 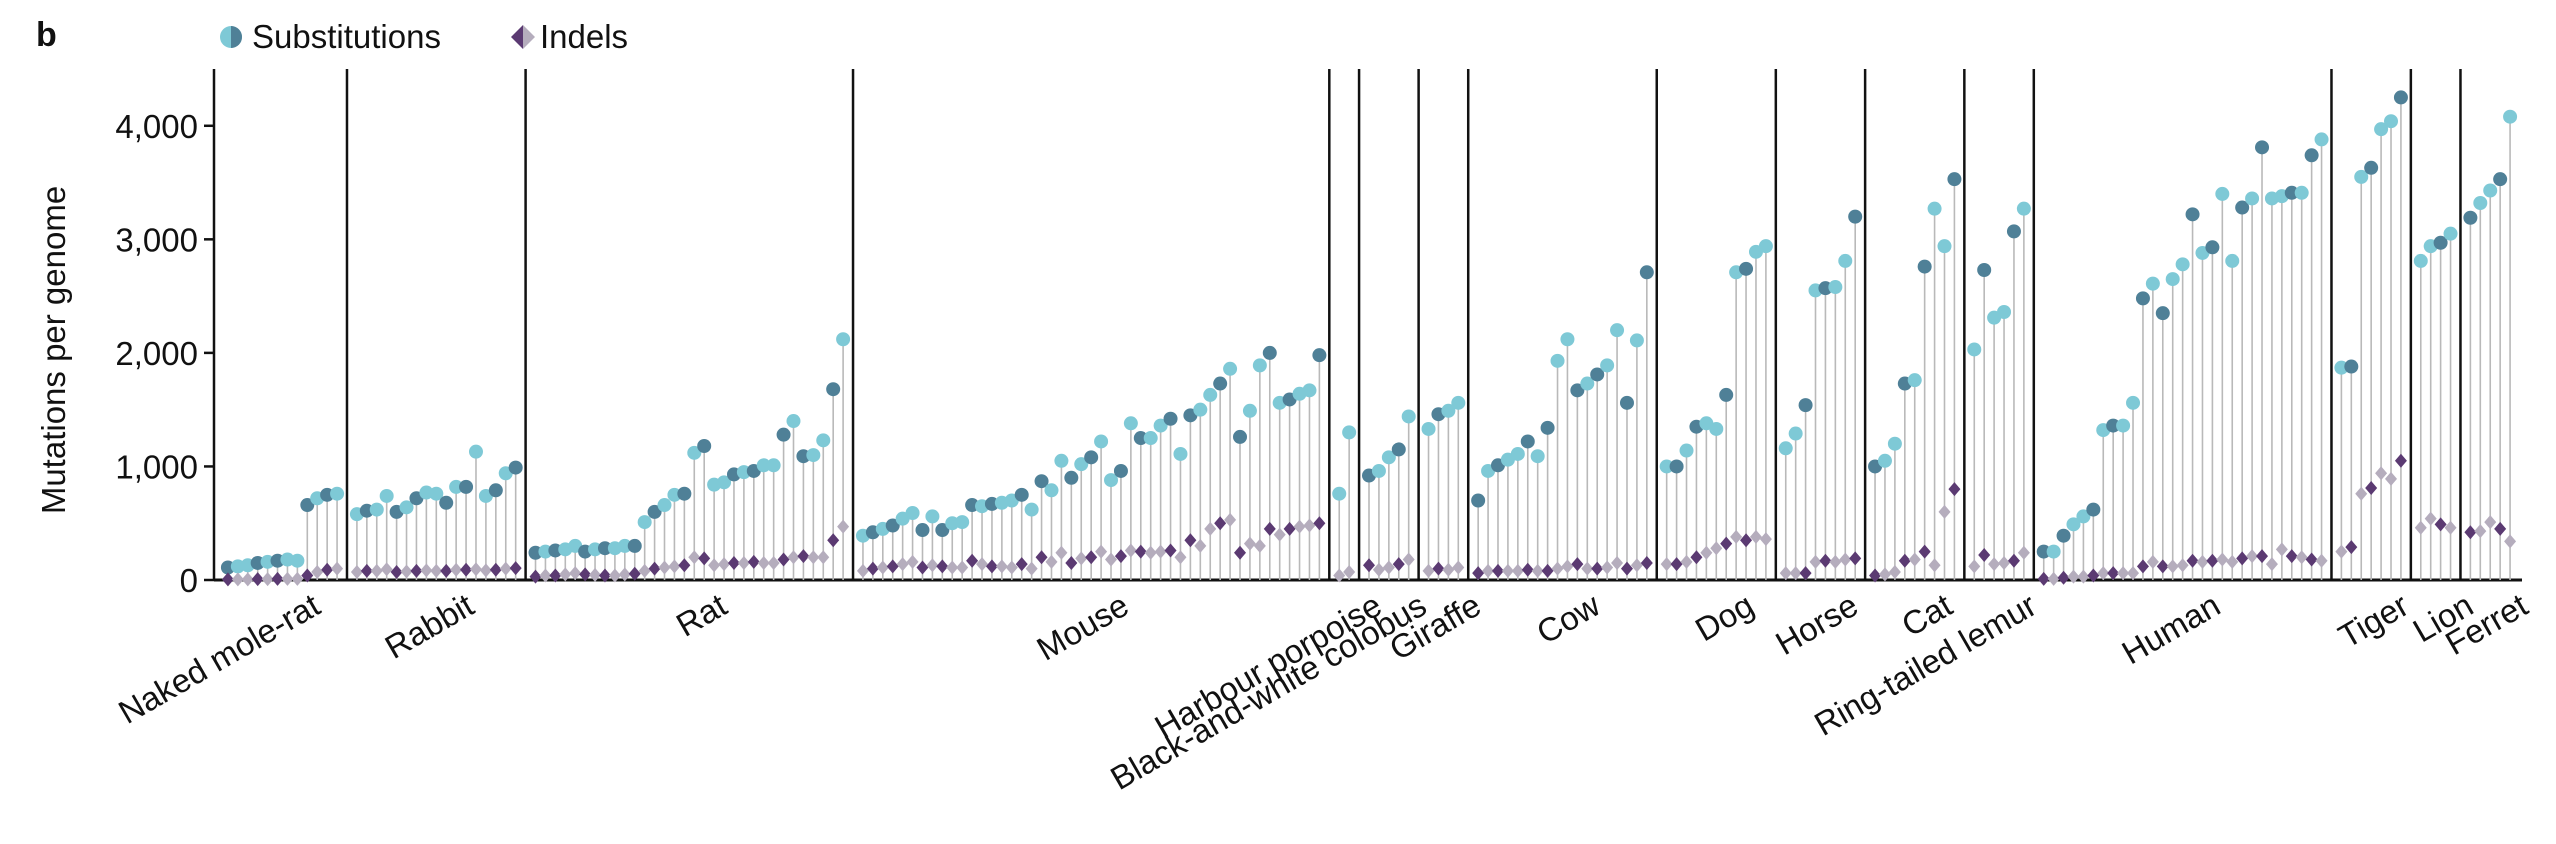 I want to click on legend-indels-marker-dark, so click(x=517, y=37).